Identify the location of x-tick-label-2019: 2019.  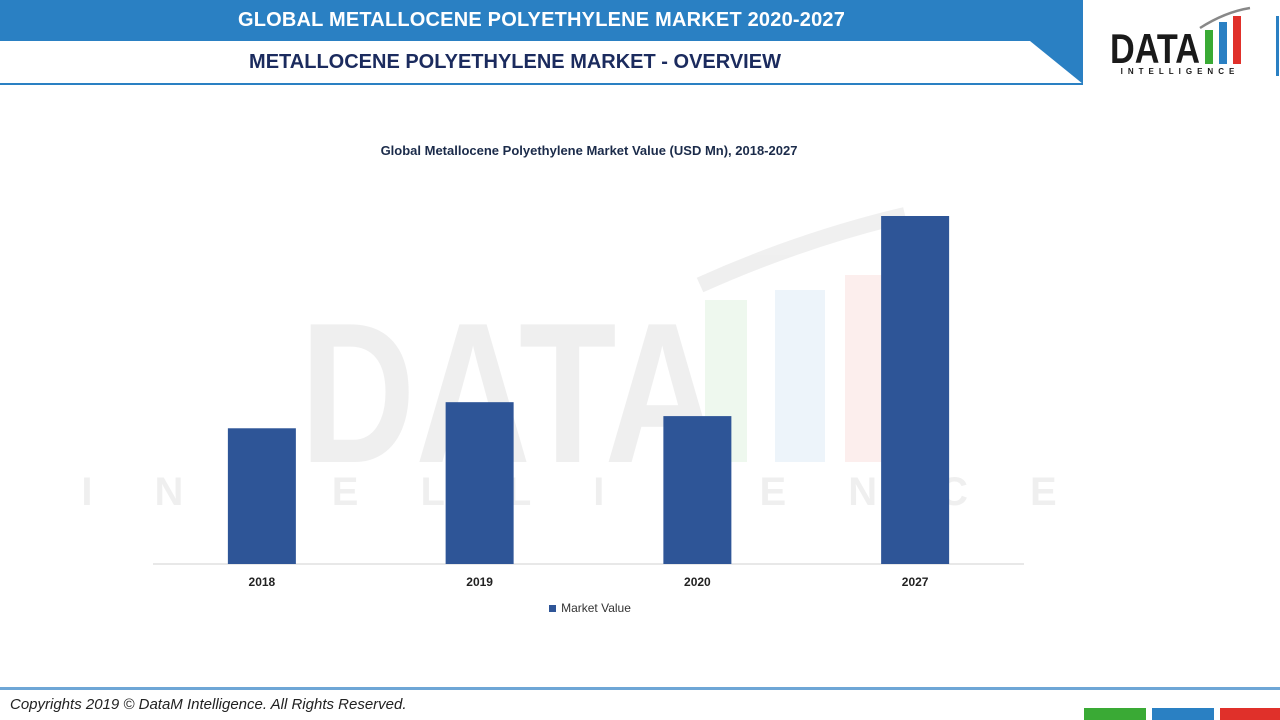
(479, 582).